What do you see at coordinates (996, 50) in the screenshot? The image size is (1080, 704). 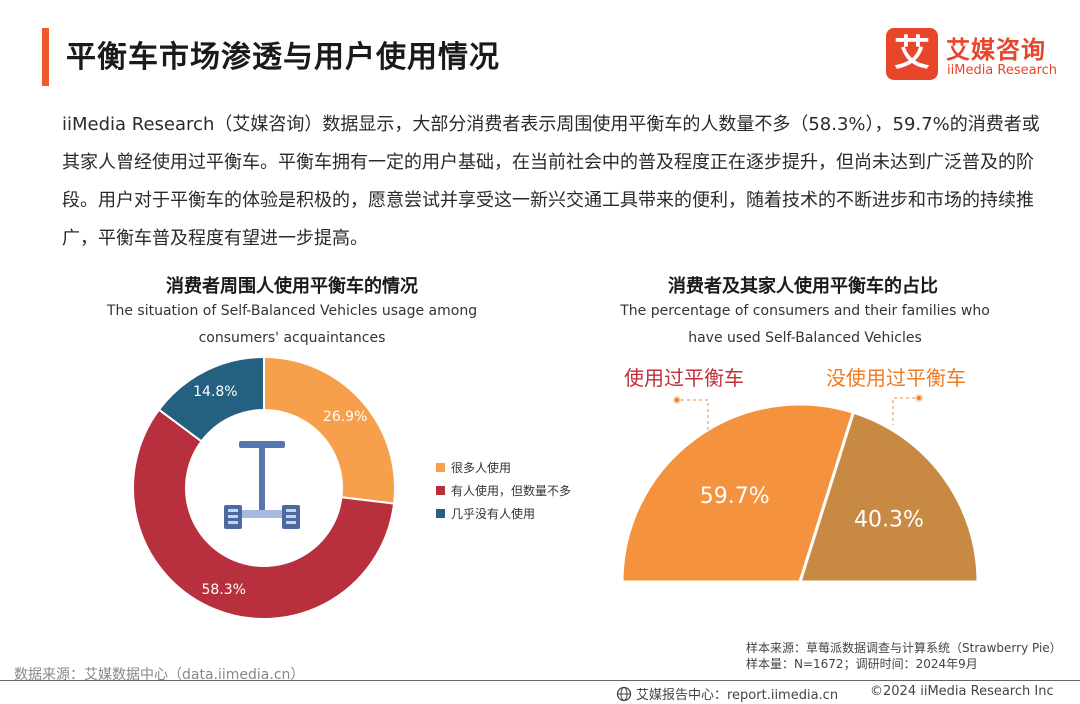 I see `logo-cn-text: 艾媒咨询` at bounding box center [996, 50].